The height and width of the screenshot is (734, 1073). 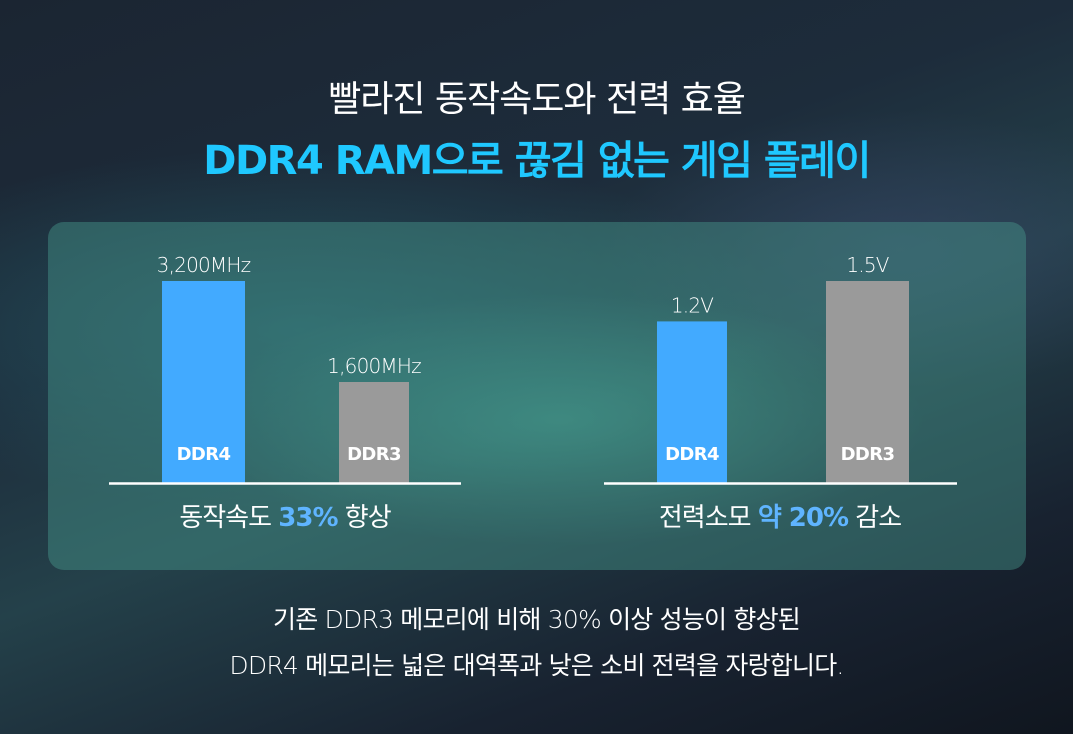 What do you see at coordinates (536, 665) in the screenshot?
I see `description-line2: DDR4 메모리는 넓은 대역폭과 낮은 소비 전력을 자랑합니다.` at bounding box center [536, 665].